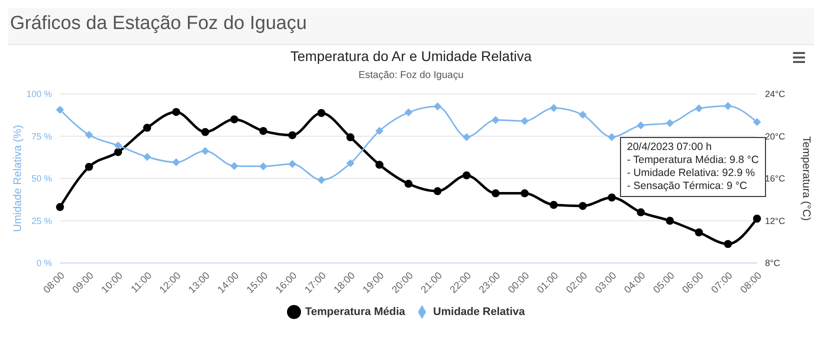 The height and width of the screenshot is (339, 822). Describe the element at coordinates (355, 312) in the screenshot. I see `legend-label: Temperatura Média` at that location.